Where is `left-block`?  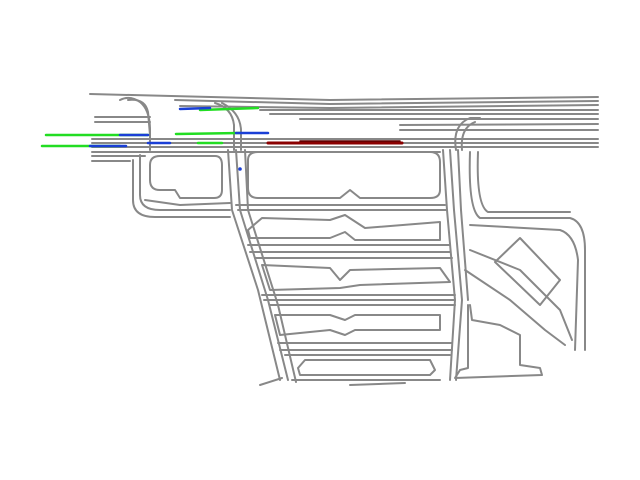 left-block is located at coordinates (181, 186).